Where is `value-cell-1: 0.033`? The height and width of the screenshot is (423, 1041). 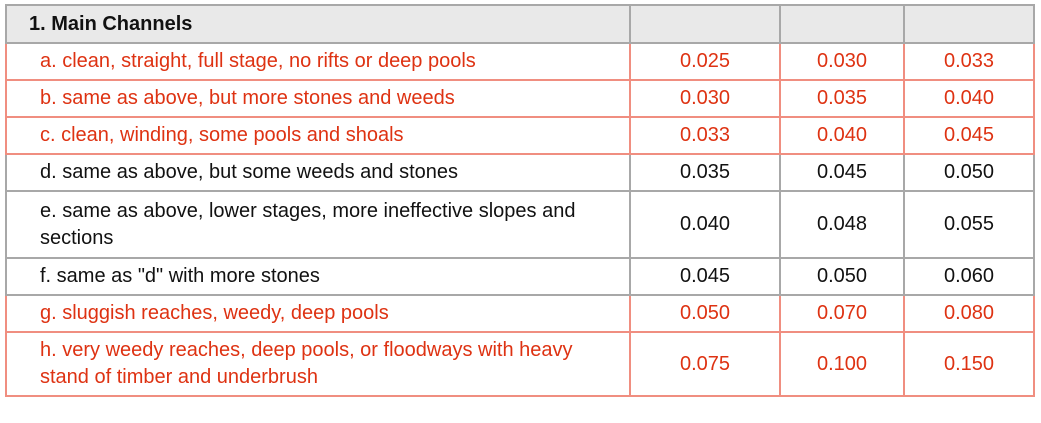 value-cell-1: 0.033 is located at coordinates (705, 135).